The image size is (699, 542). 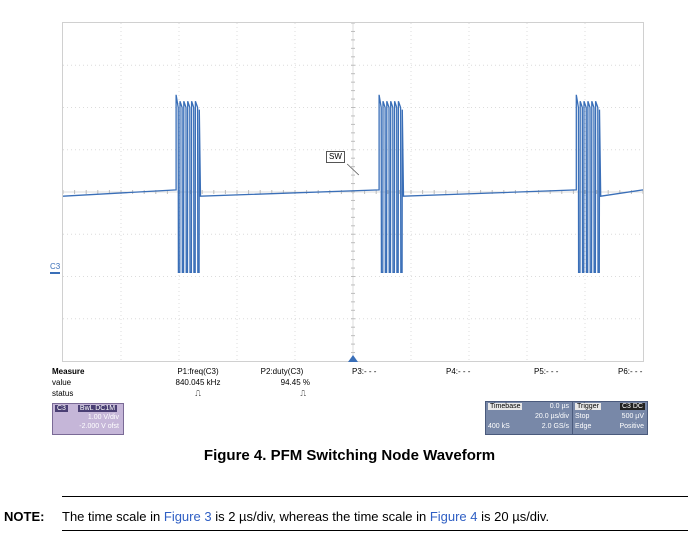 What do you see at coordinates (559, 406) in the screenshot?
I see `timebase-delay: 0.0 µs` at bounding box center [559, 406].